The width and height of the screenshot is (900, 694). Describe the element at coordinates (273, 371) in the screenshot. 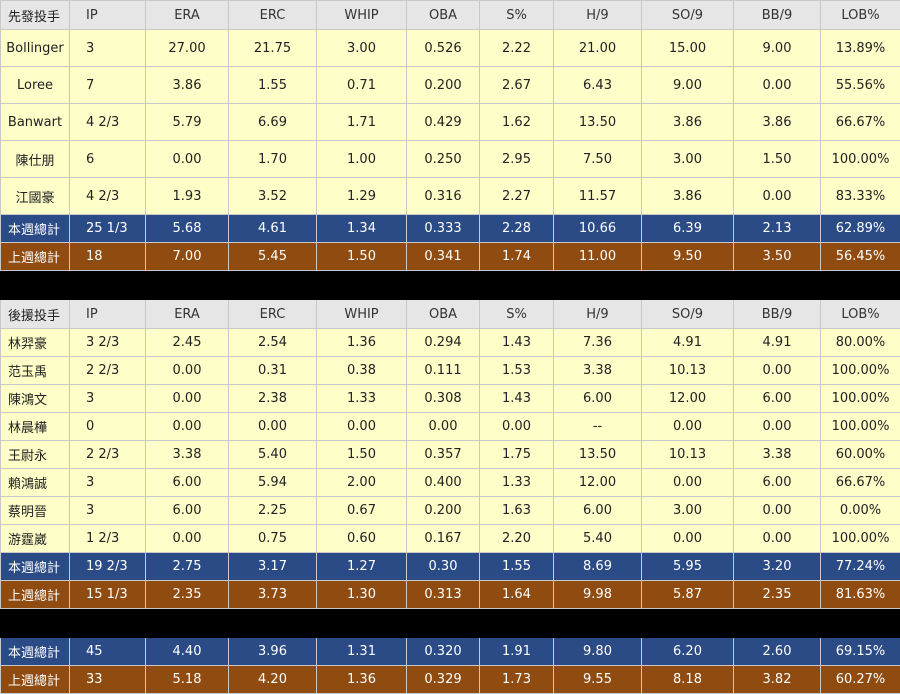

I see `stat-cell: 0.31` at that location.